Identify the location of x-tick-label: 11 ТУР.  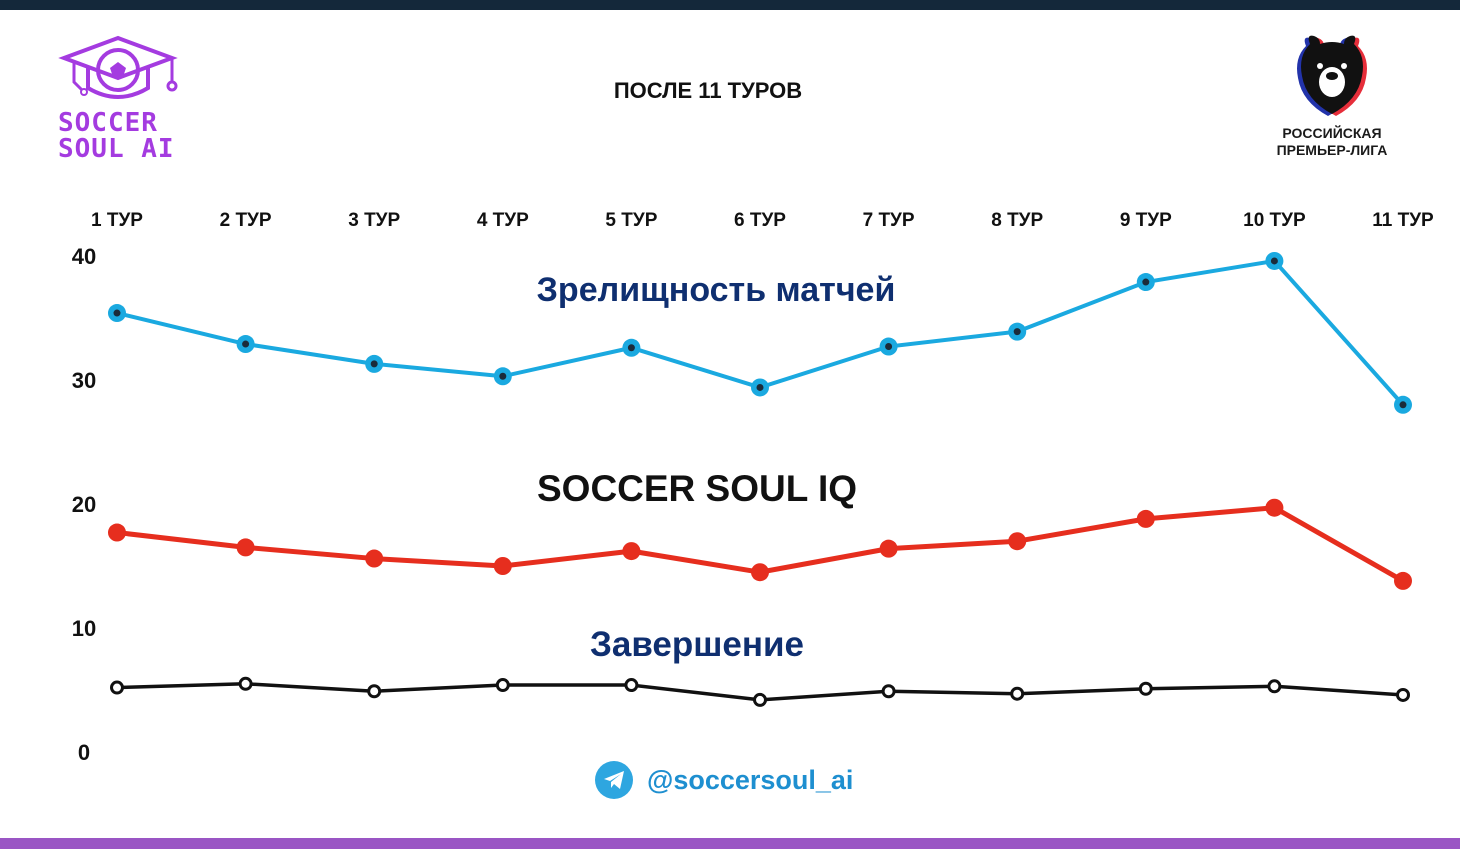
(1403, 220).